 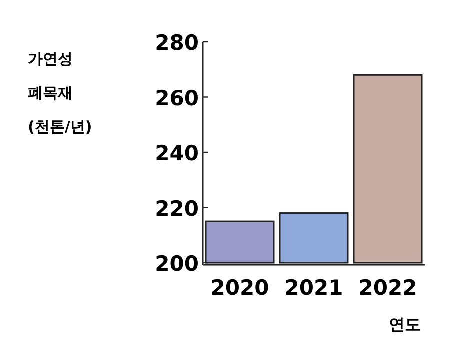 What do you see at coordinates (177, 264) in the screenshot?
I see `y-tick-label: 200` at bounding box center [177, 264].